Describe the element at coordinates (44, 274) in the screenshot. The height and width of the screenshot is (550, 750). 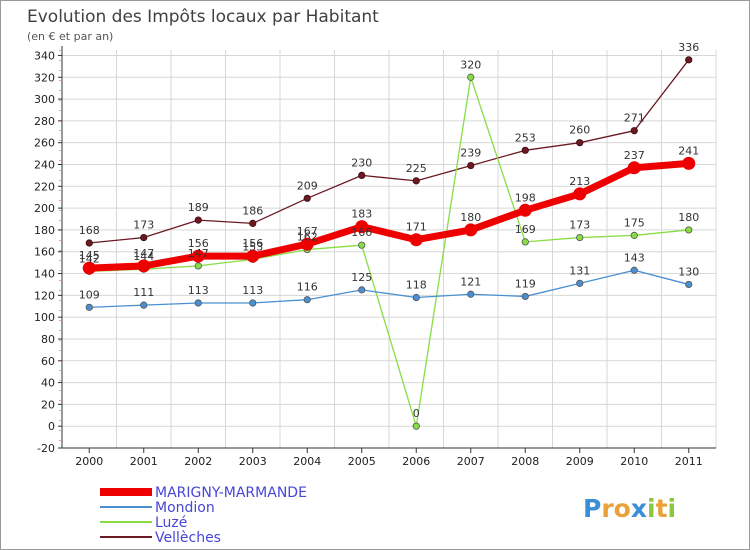
I see `y-tick-label: 140` at that location.